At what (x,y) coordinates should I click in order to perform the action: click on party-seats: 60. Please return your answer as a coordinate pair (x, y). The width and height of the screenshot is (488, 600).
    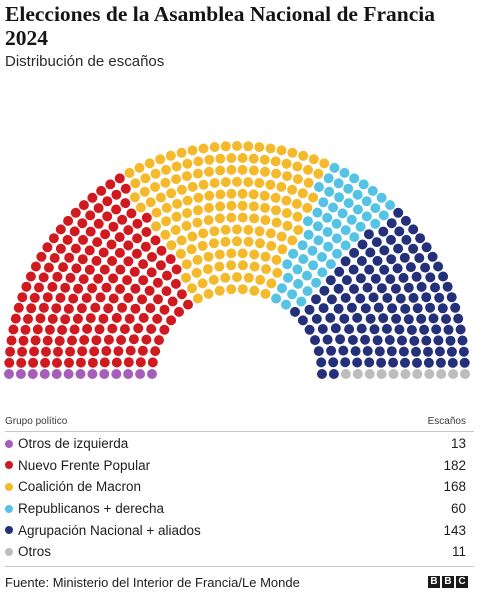
    Looking at the image, I should click on (458, 509).